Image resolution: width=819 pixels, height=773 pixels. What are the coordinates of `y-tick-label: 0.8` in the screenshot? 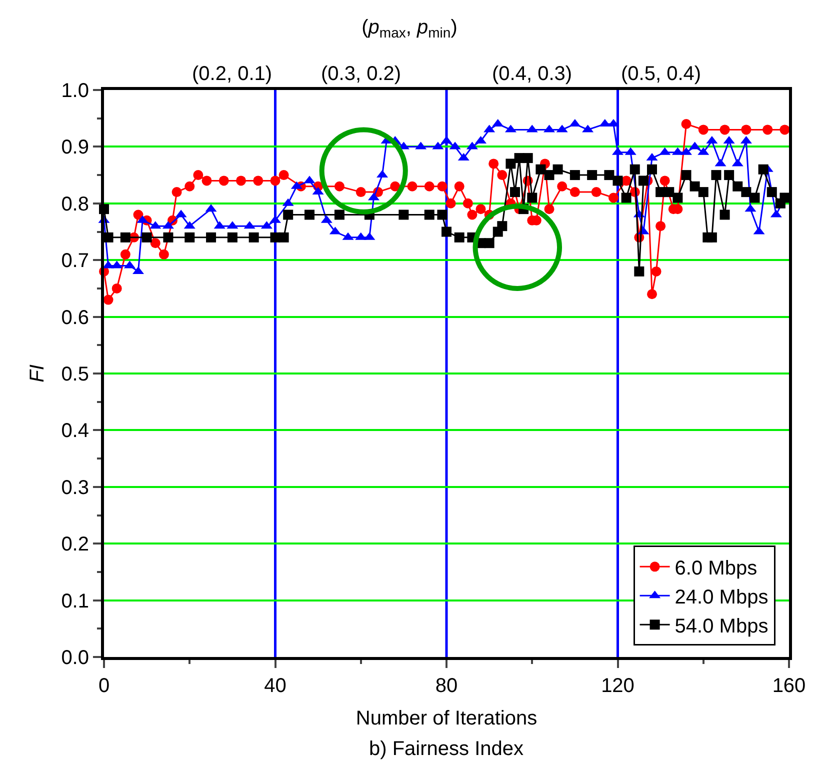 It's located at (75, 204).